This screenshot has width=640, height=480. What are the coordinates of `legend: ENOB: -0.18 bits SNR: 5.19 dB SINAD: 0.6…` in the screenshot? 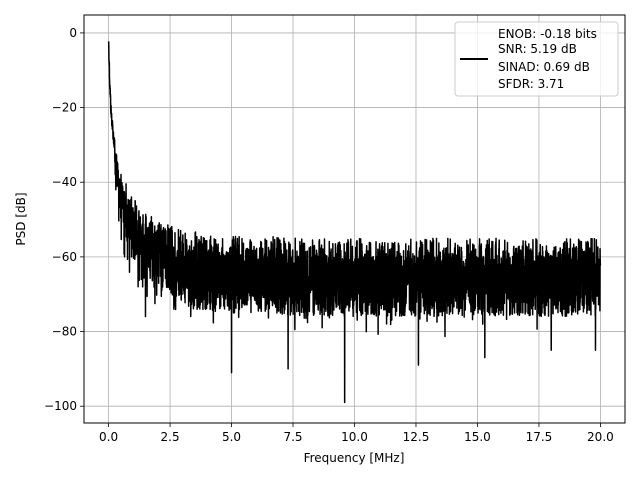 It's located at (536, 59).